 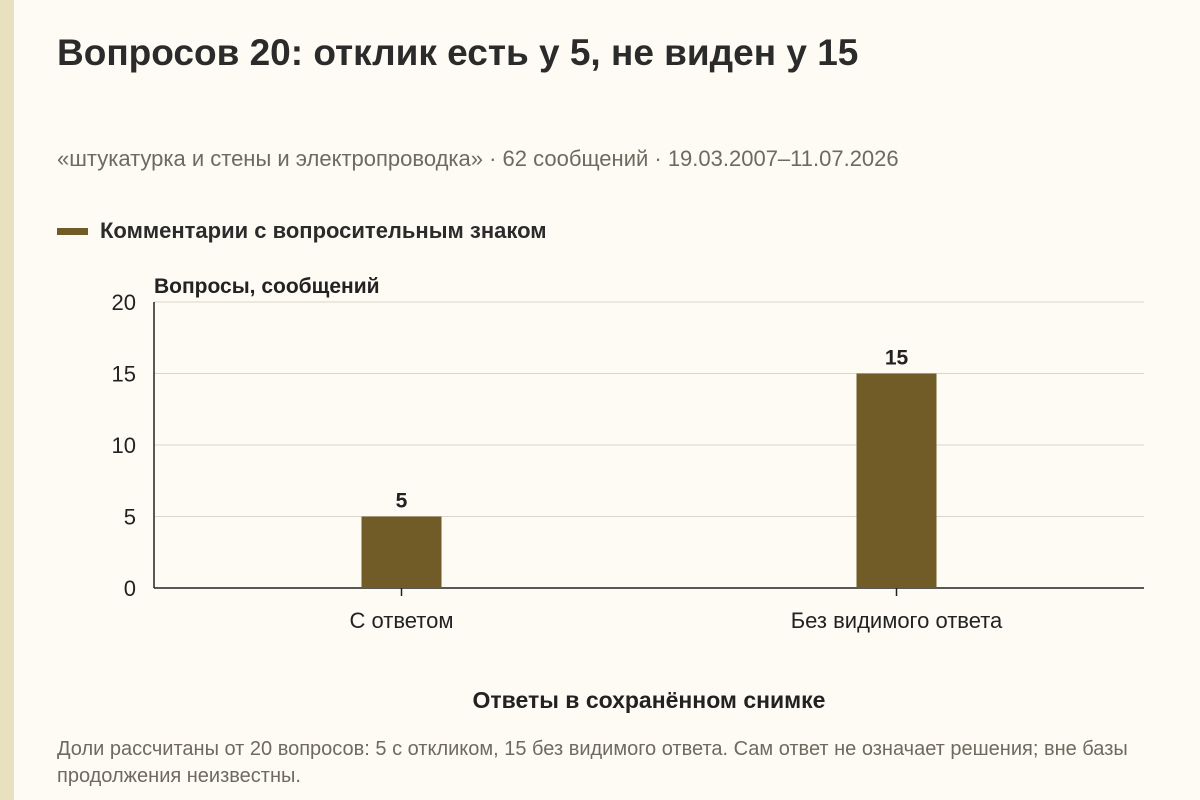 What do you see at coordinates (897, 358) in the screenshot?
I see `bar-value-label: 15` at bounding box center [897, 358].